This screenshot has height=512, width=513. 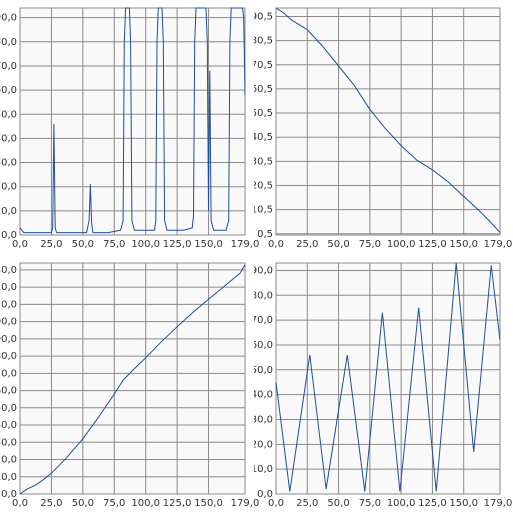 What do you see at coordinates (262, 65) in the screenshot?
I see `y-tick-label: 70,5` at bounding box center [262, 65].